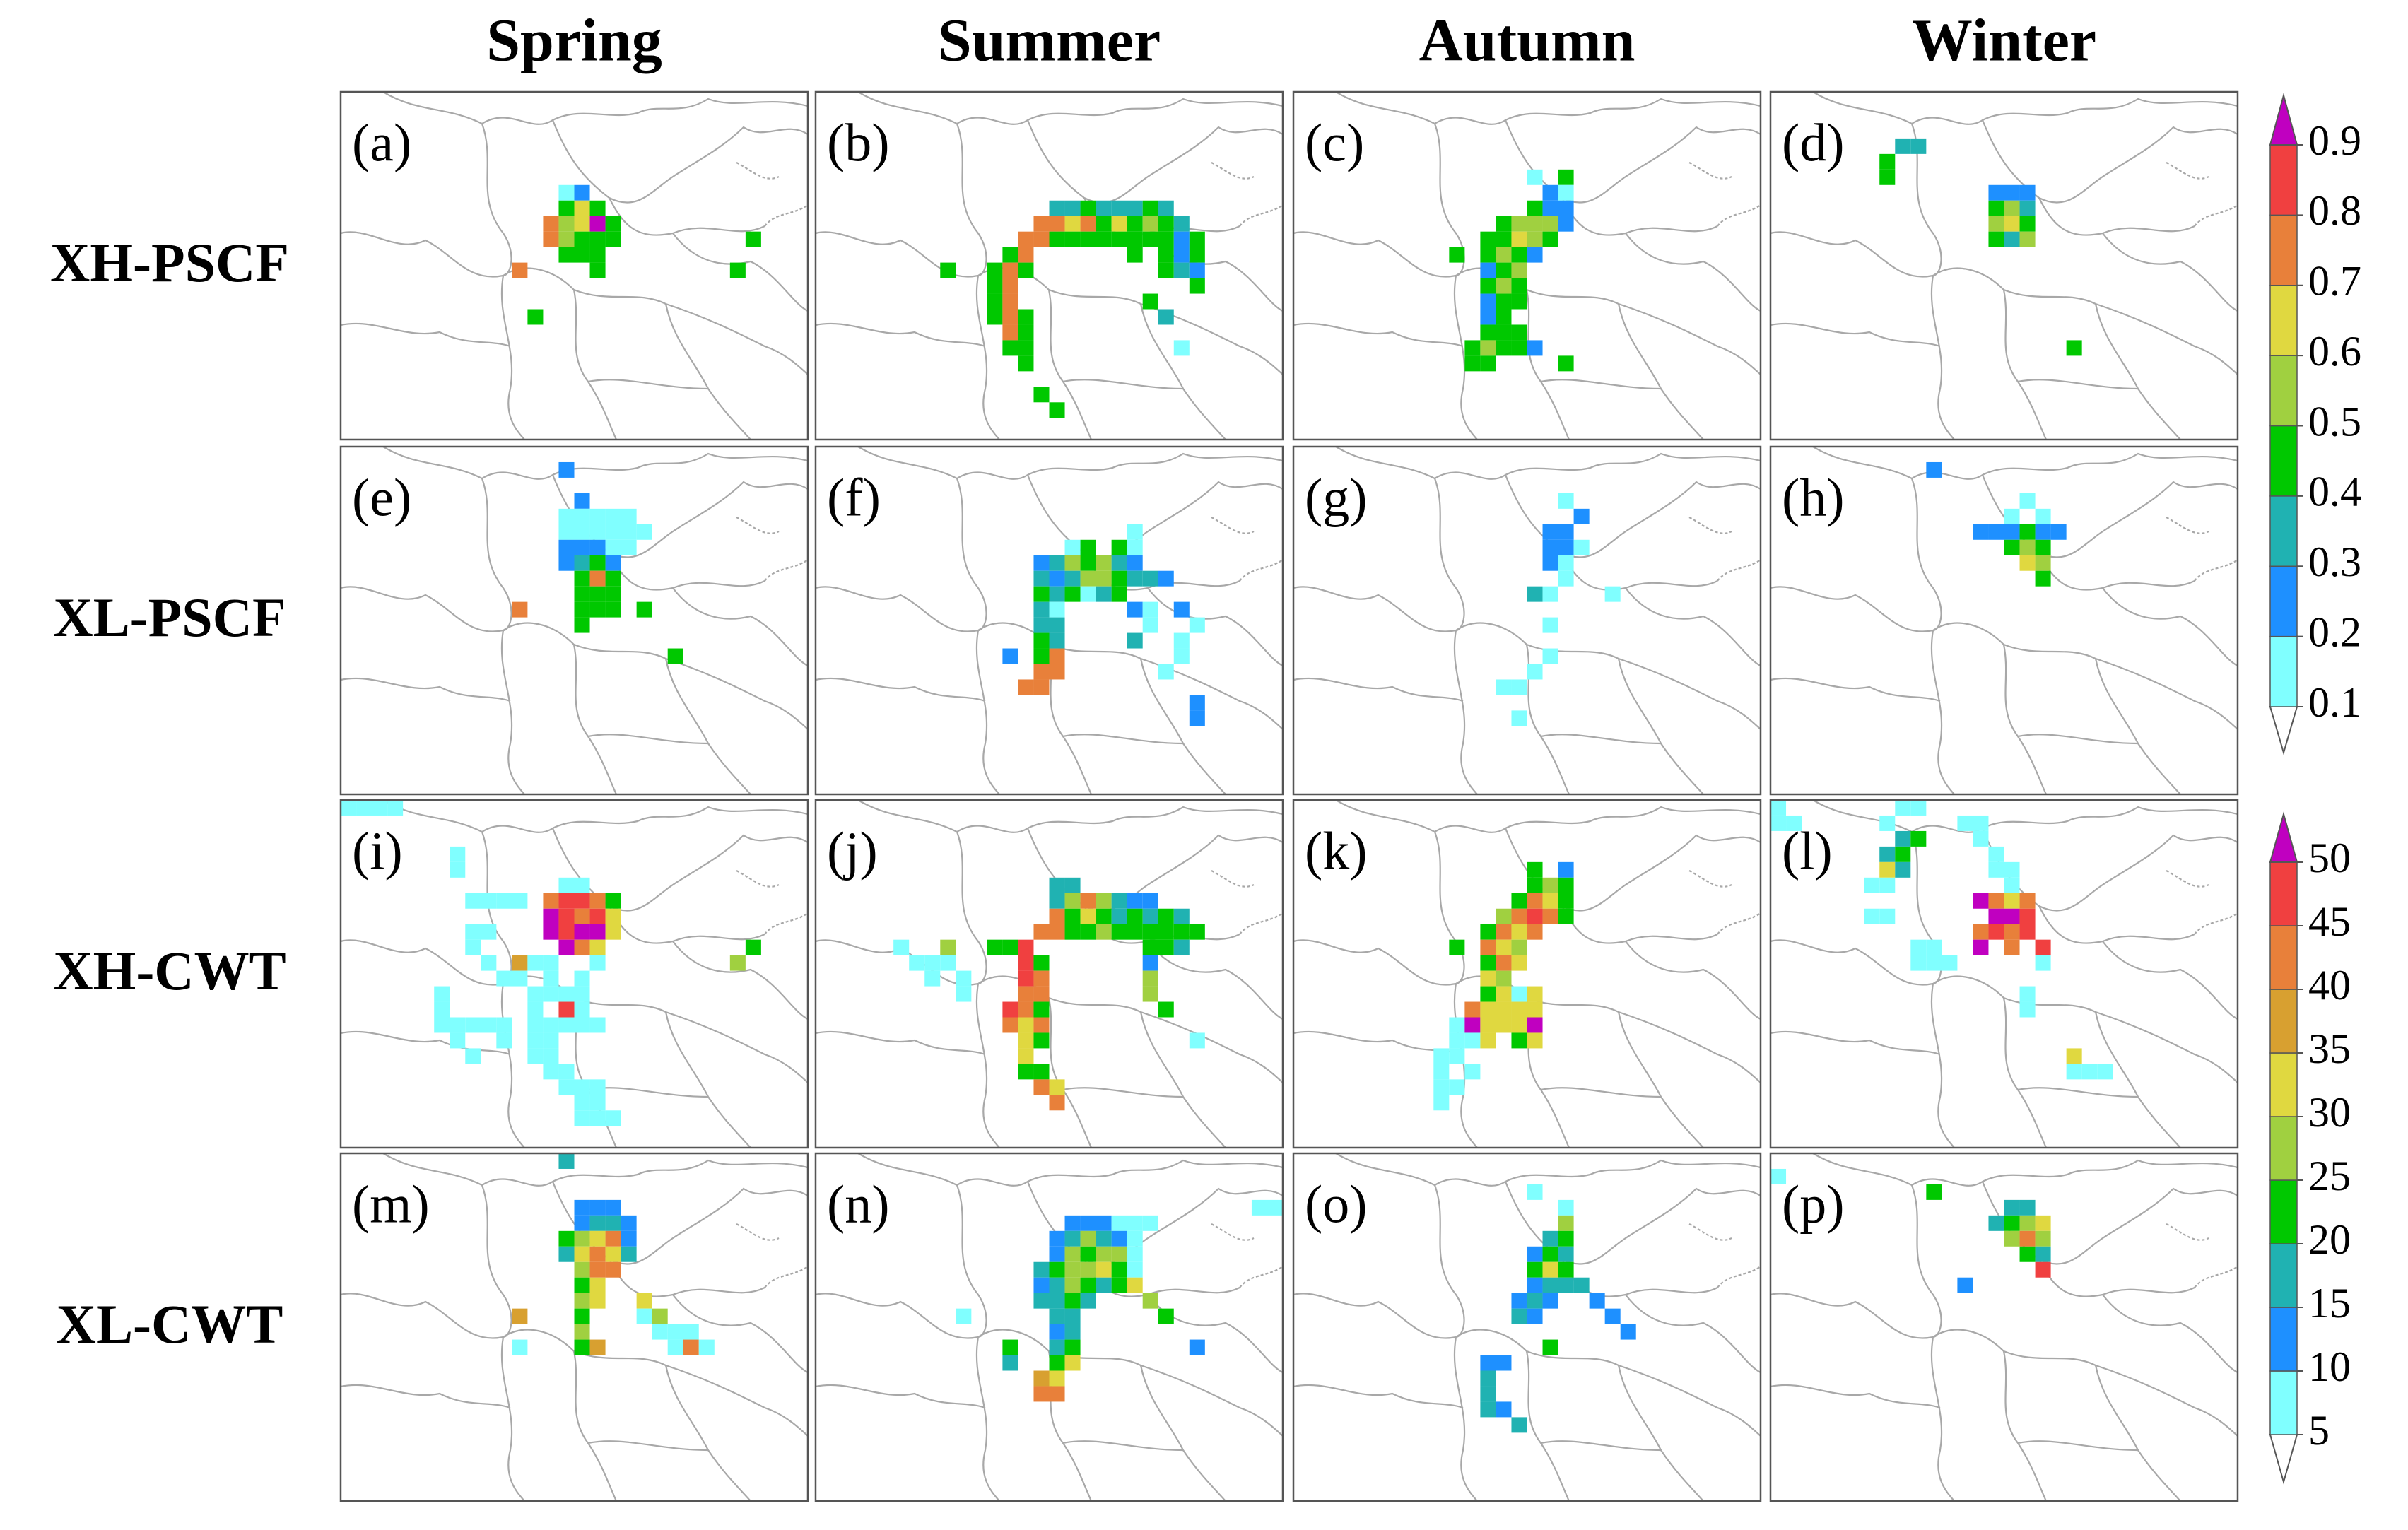  Describe the element at coordinates (2004, 974) in the screenshot. I see `map-panel: (l)` at that location.